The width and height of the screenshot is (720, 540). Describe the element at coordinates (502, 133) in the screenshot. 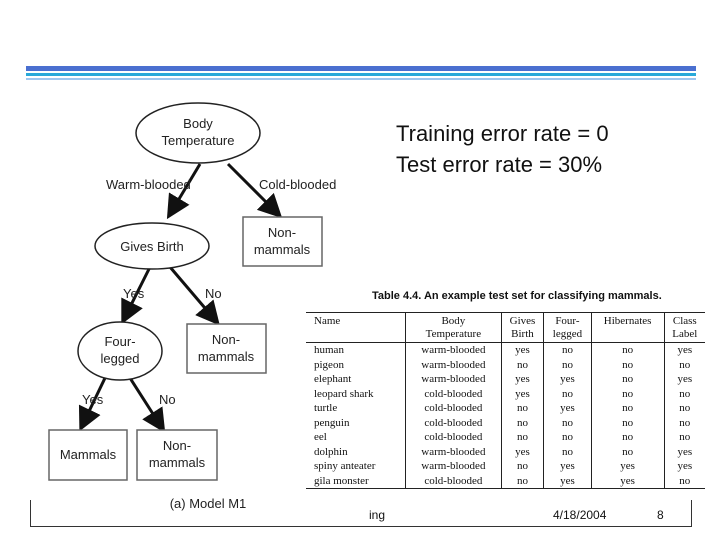

I see `training-error-rate: Training error rate = 0` at that location.